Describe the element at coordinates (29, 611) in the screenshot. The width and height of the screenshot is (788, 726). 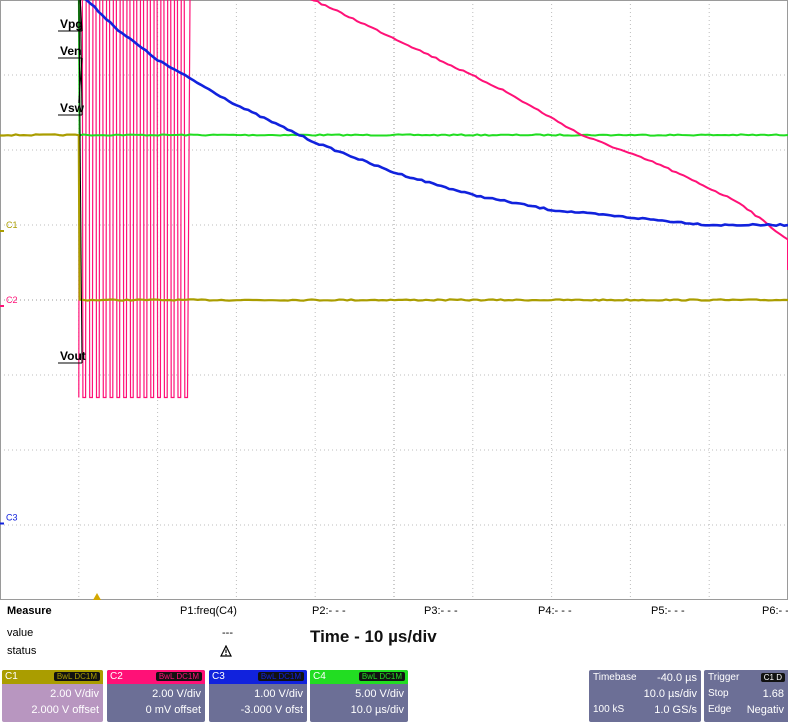
I see `measure-label: Measure` at that location.